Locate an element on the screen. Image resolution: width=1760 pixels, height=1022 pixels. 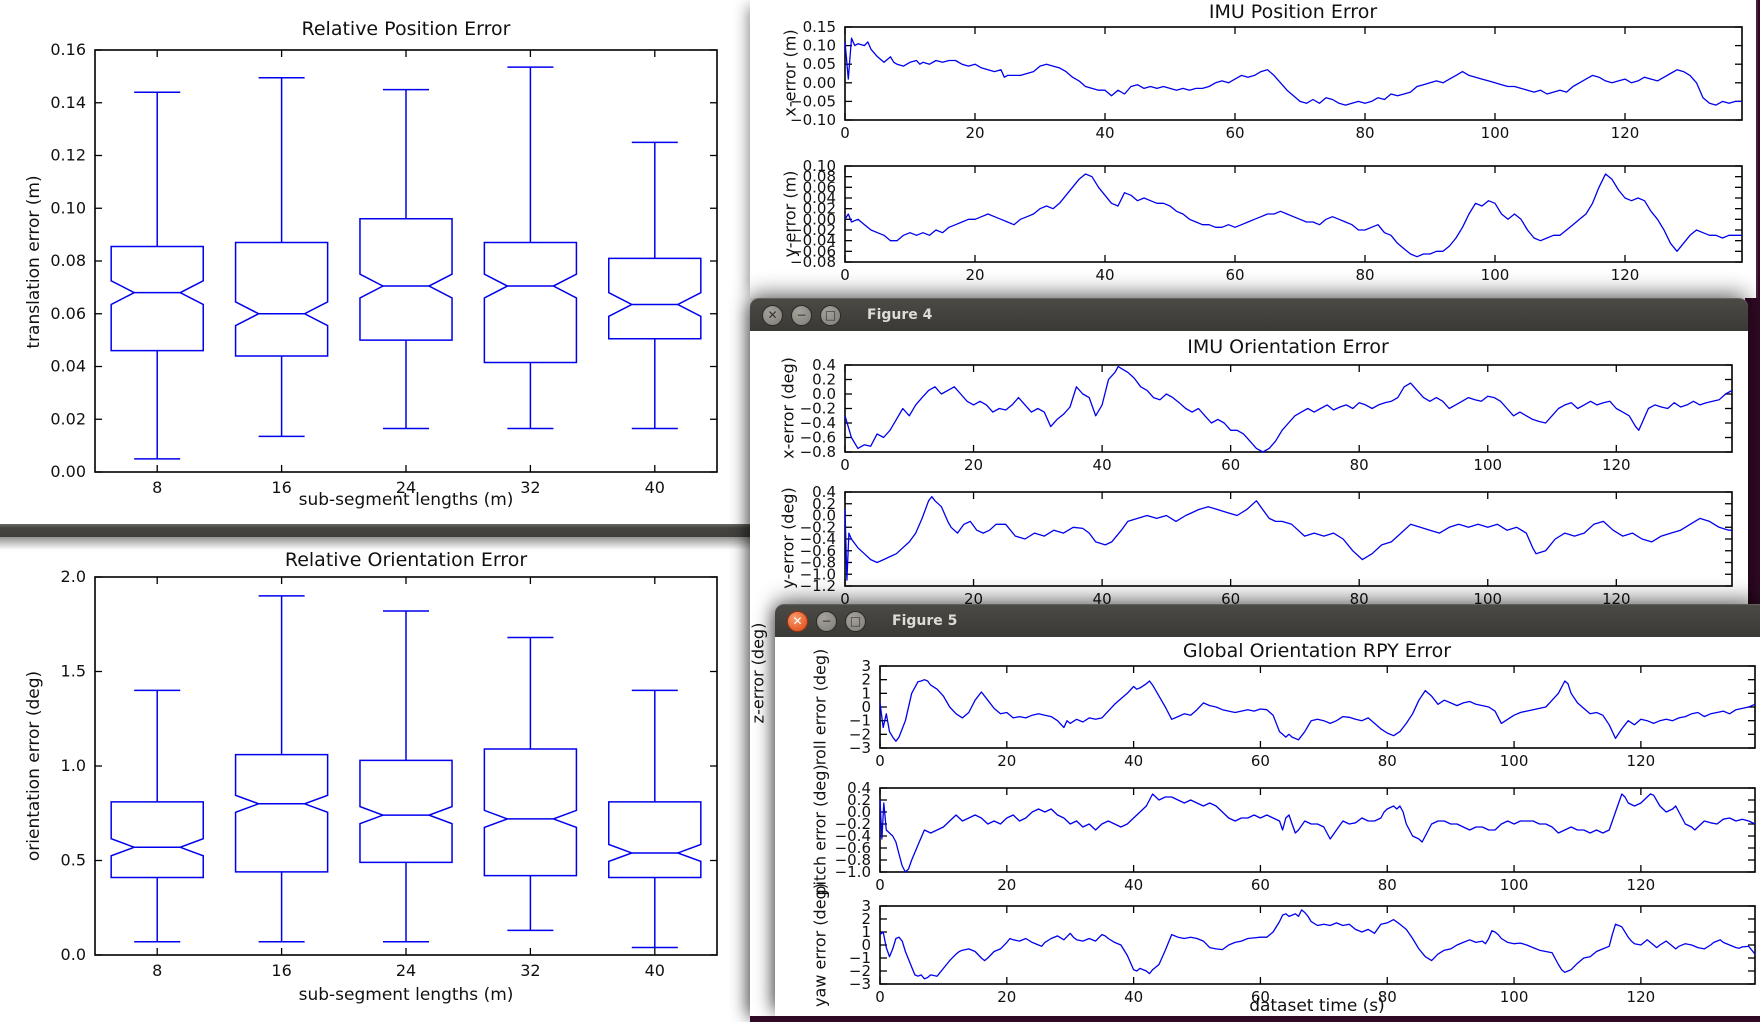
svg-text: −1.2 is located at coordinates (818, 586).